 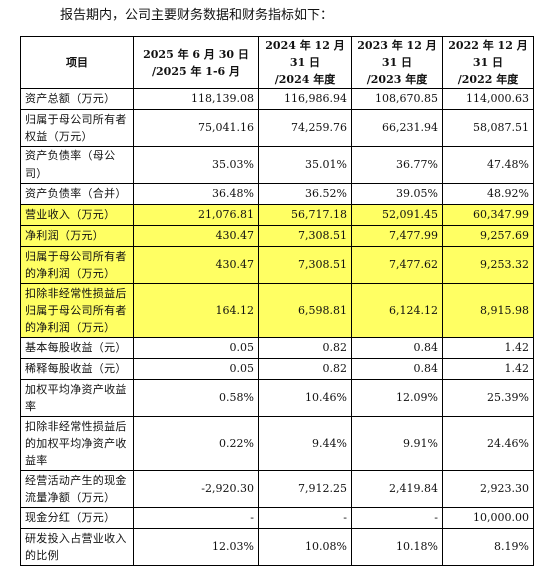 I want to click on row-label-text: 加权平均净资产收益, so click(x=76, y=389).